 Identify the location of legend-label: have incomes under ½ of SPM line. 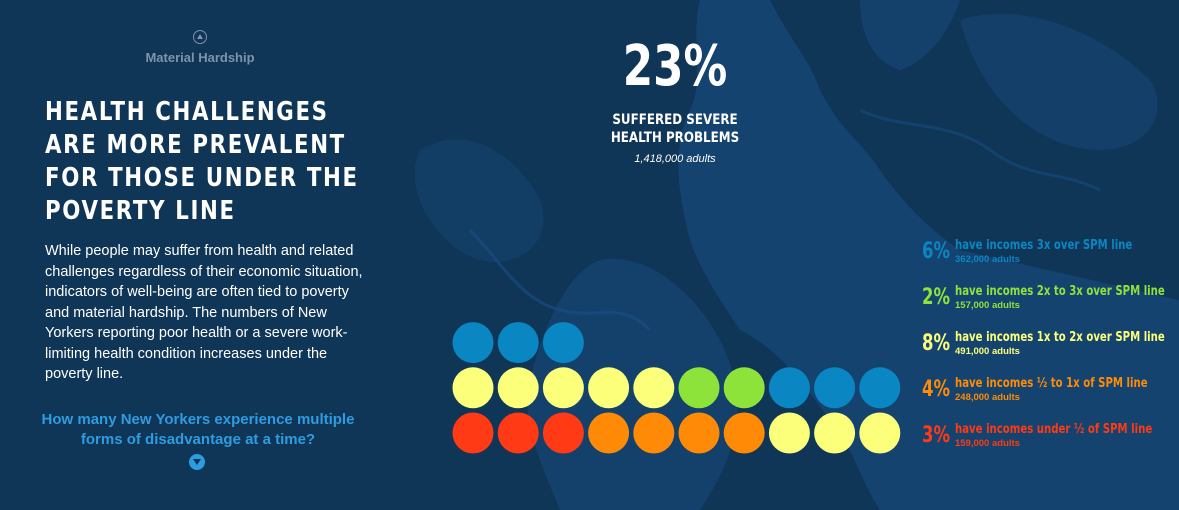
(1054, 429).